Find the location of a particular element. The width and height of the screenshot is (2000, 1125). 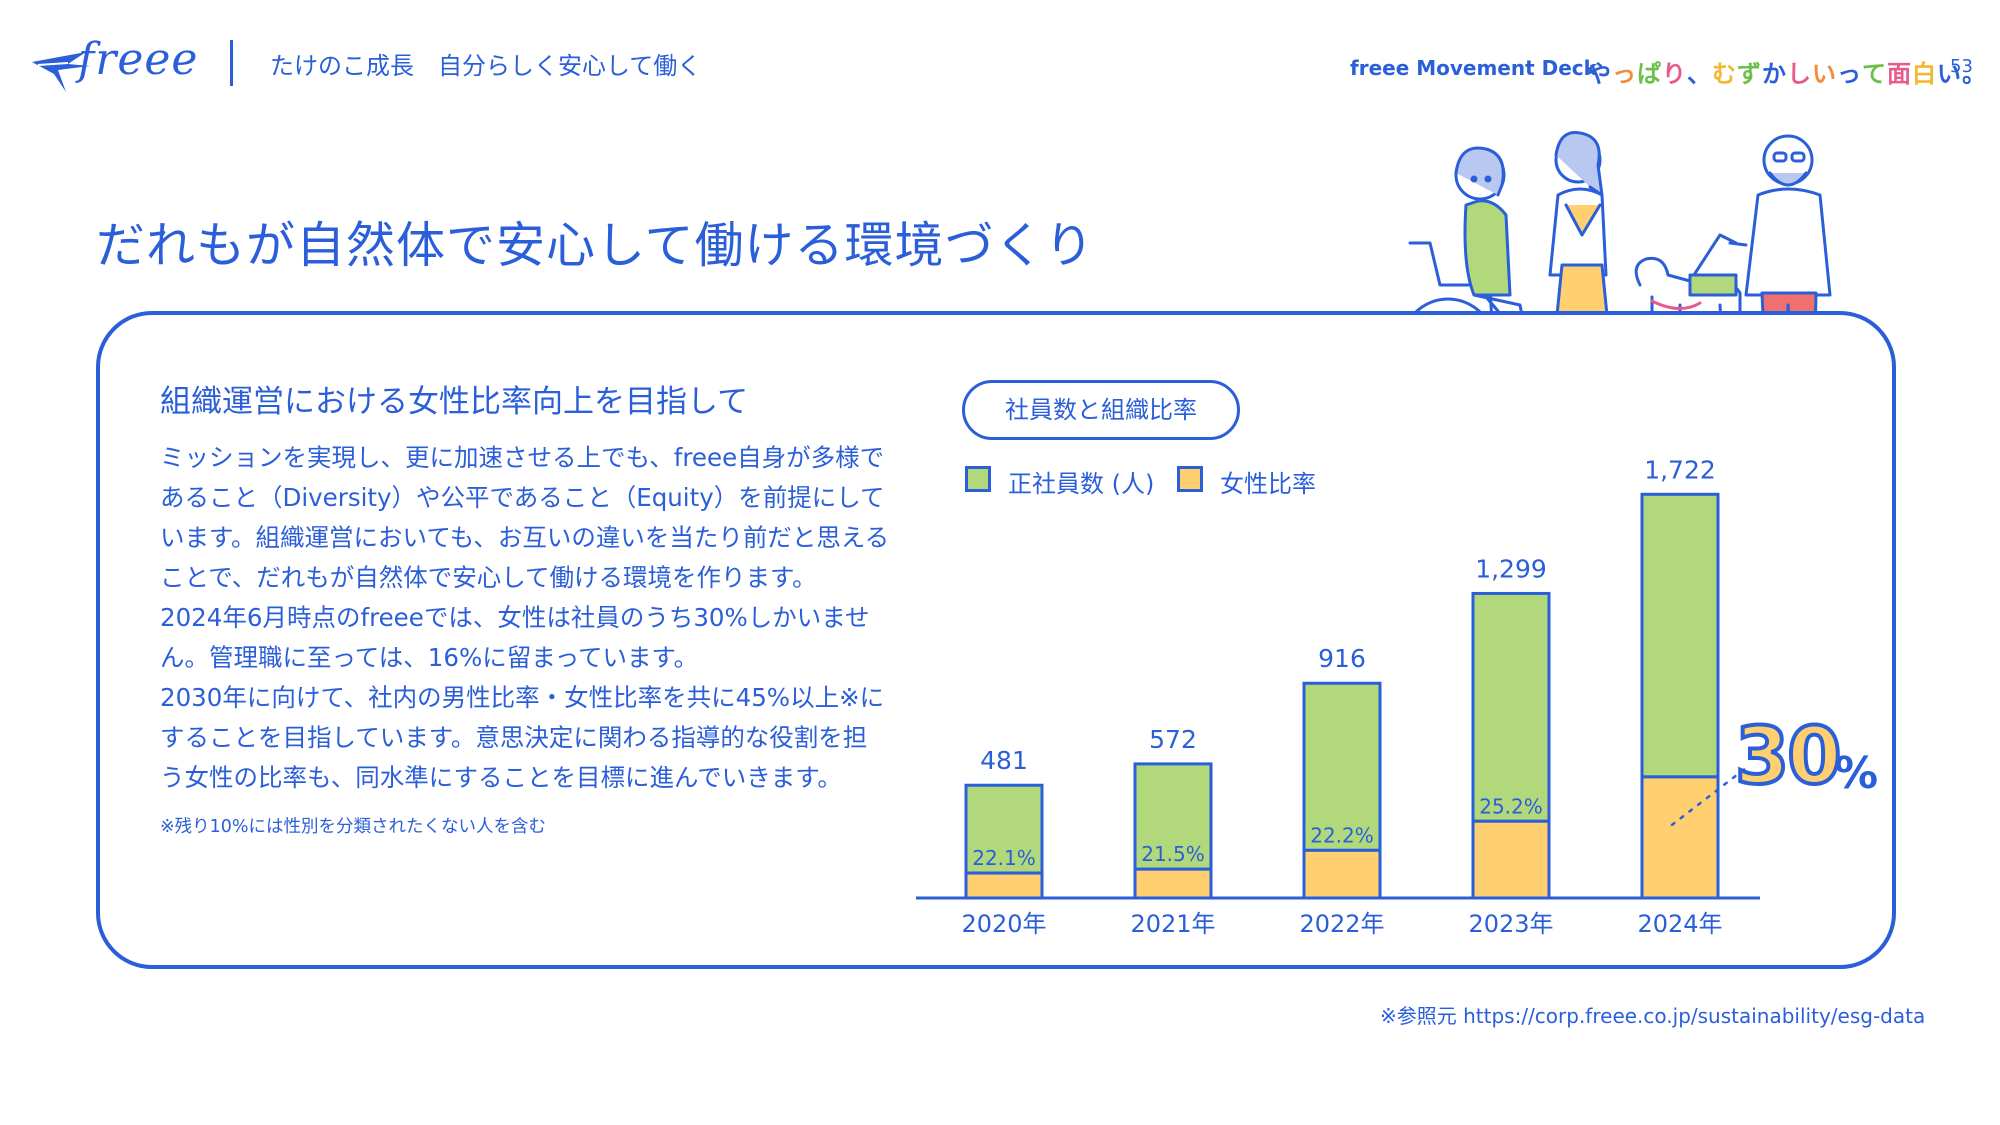

tagline-char: 。 is located at coordinates (1974, 74).